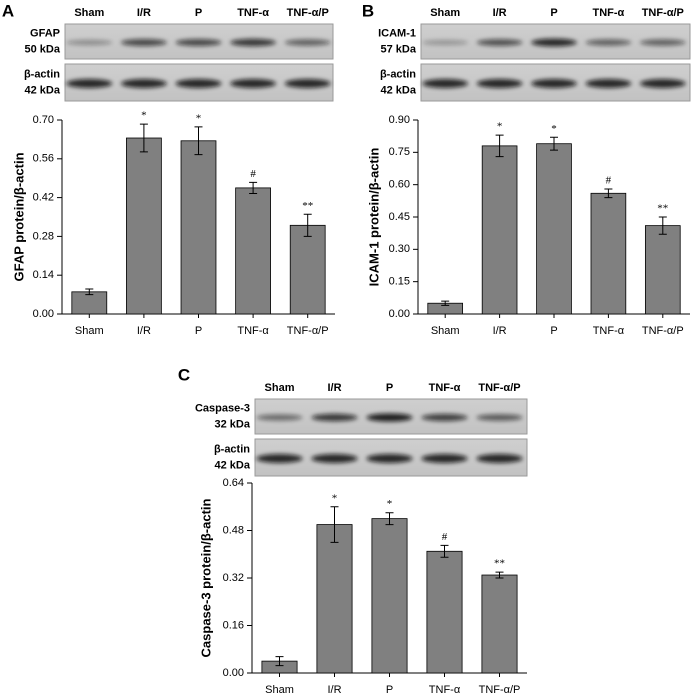  Describe the element at coordinates (553, 331) in the screenshot. I see `x-tick-label: P` at that location.